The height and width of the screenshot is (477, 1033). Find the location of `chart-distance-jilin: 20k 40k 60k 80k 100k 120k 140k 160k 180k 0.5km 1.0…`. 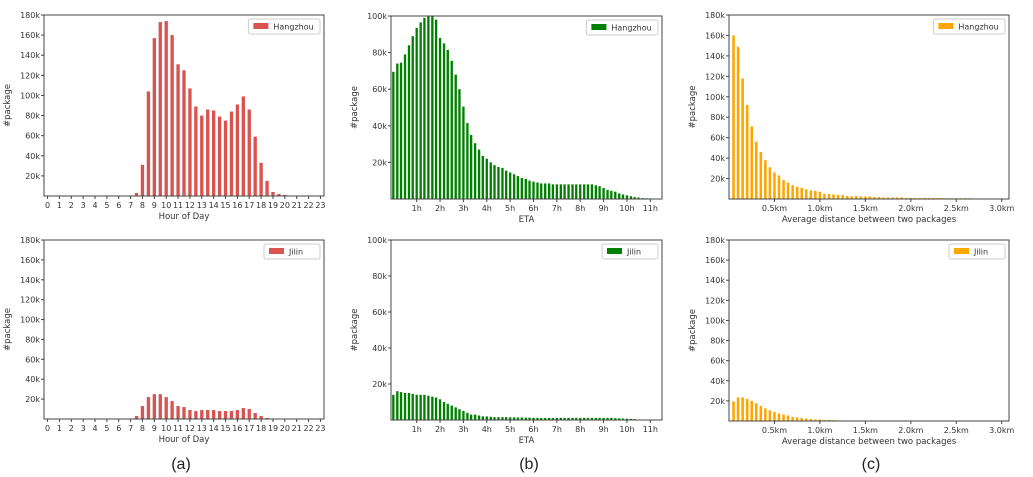

chart-distance-jilin: 20k 40k 60k 80k 100k 120k 140k 160k 180k 0.5km 1.0… is located at coordinates (851, 341).